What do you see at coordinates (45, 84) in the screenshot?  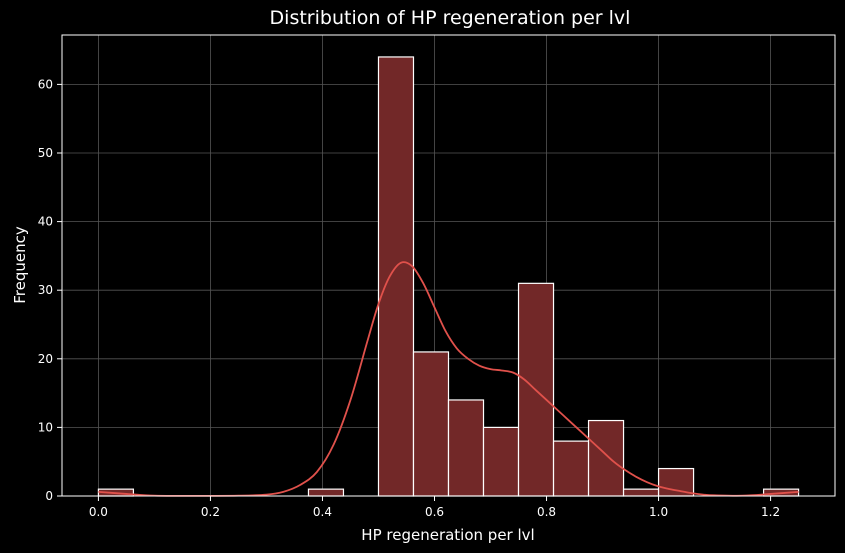 I see `y-tick-label: 60` at bounding box center [45, 84].